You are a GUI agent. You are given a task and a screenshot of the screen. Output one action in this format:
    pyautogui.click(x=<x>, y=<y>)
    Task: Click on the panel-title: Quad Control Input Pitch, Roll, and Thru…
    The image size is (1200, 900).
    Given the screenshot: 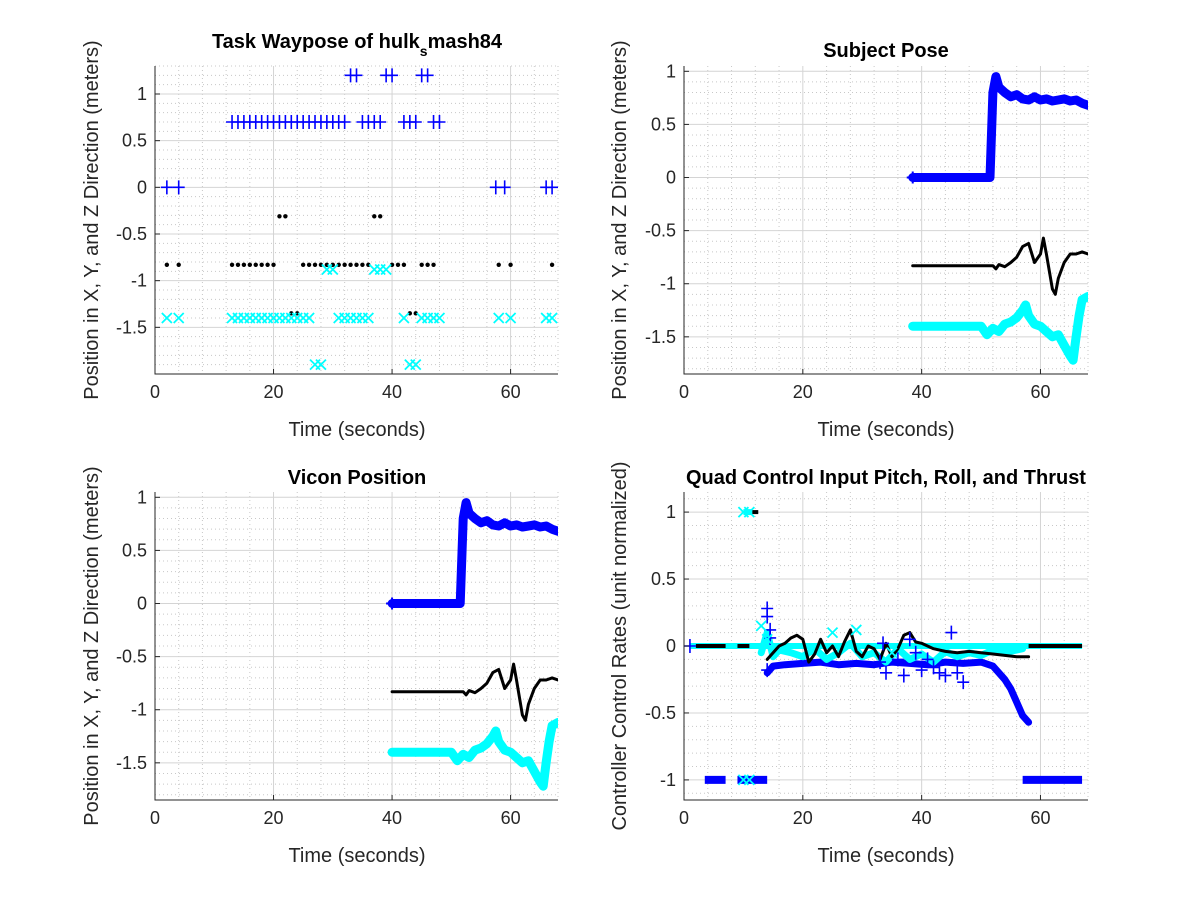 What is the action you would take?
    pyautogui.click(x=886, y=478)
    